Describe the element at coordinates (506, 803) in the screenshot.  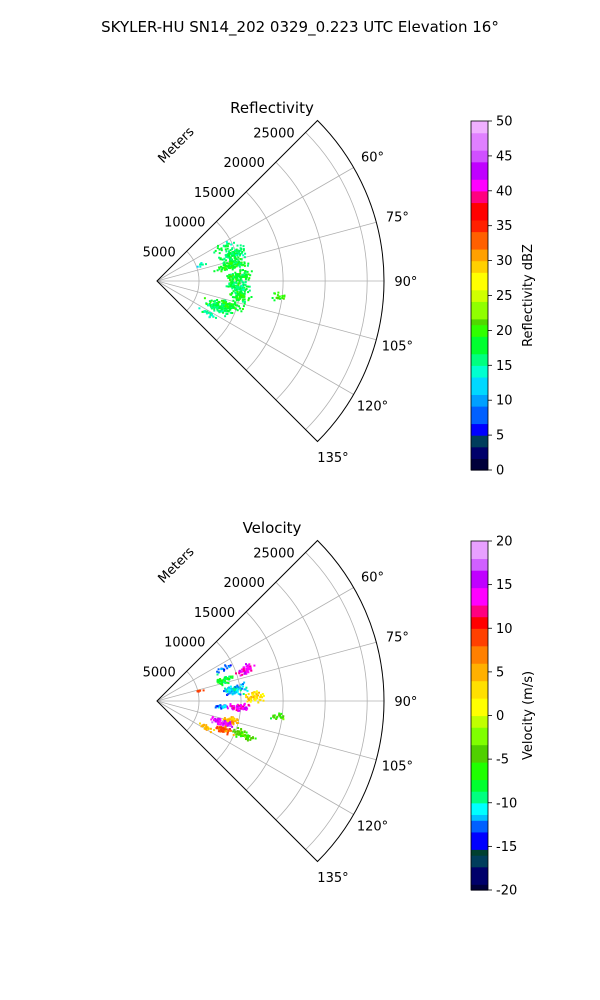
I see `colorbar-tick-label: -10` at that location.